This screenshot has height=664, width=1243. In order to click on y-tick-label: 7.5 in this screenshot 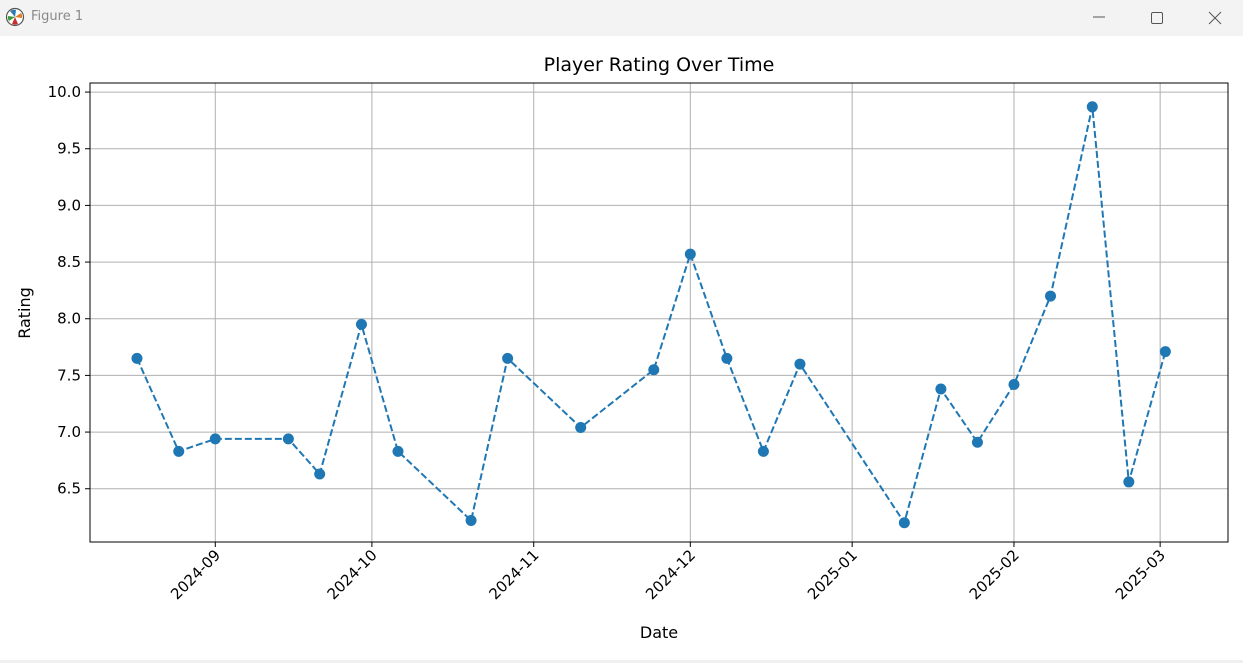, I will do `click(69, 375)`.